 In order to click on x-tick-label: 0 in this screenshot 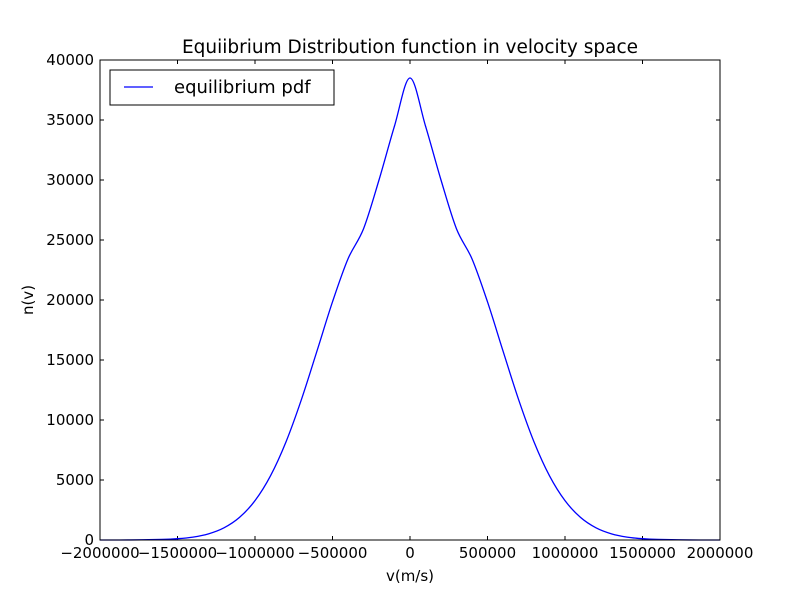, I will do `click(410, 553)`.